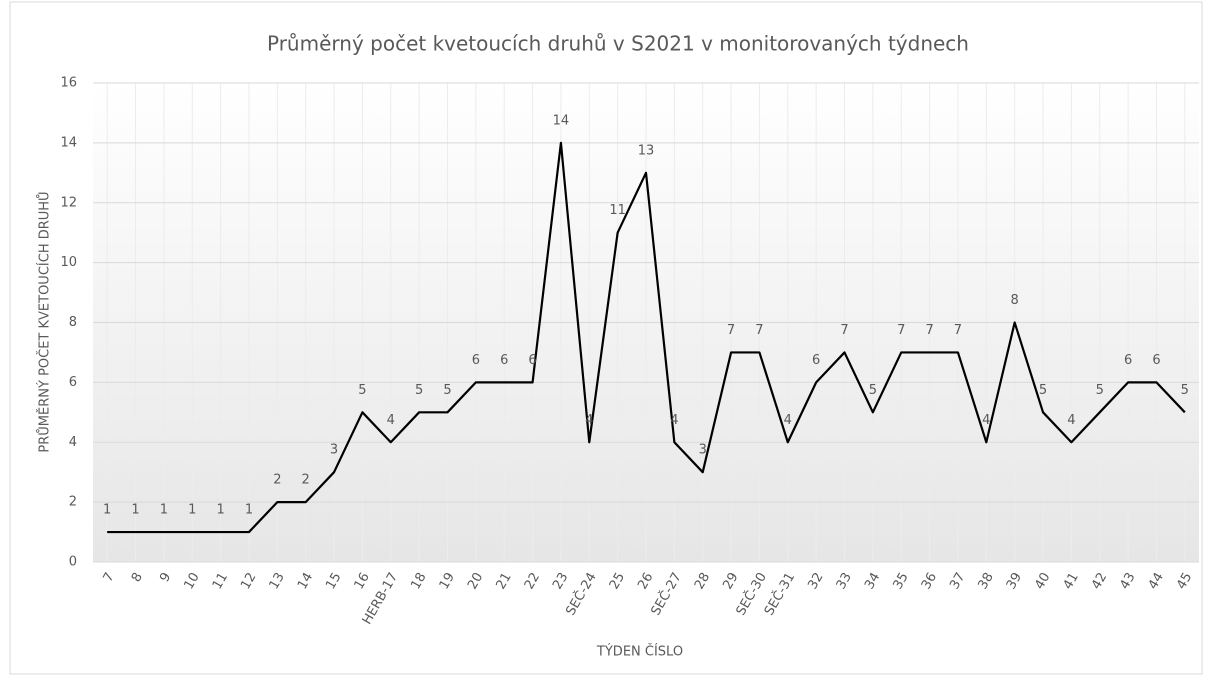  I want to click on x-tick-label: 18, so click(418, 581).